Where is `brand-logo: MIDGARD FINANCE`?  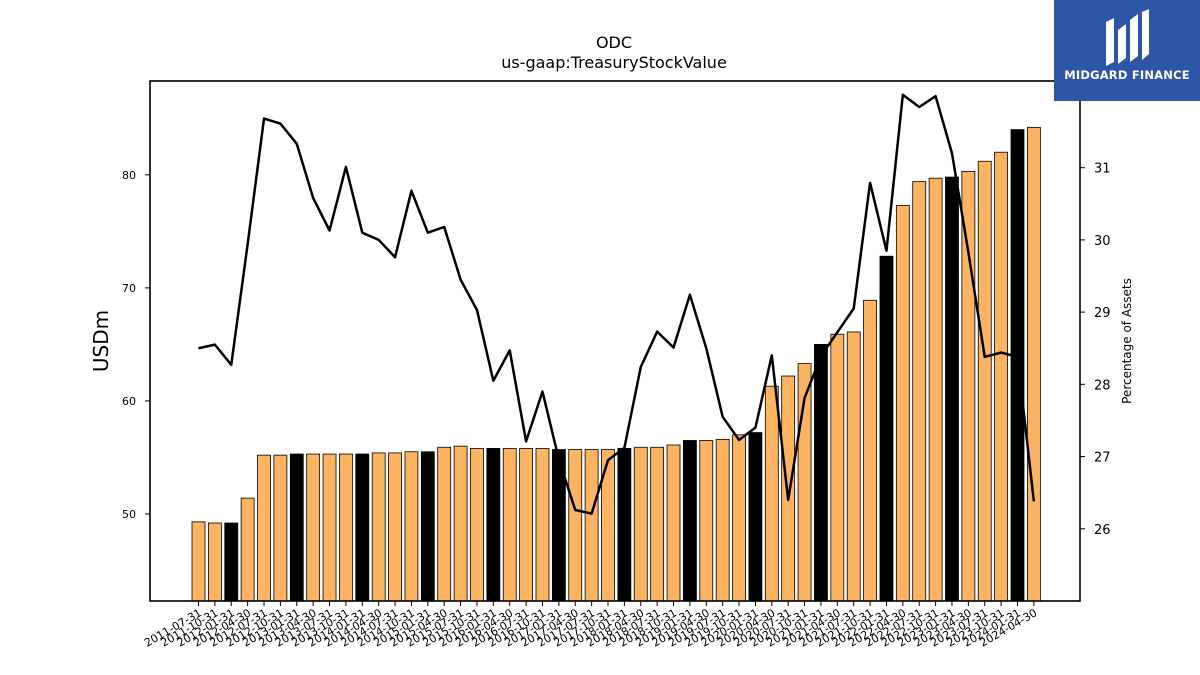 brand-logo: MIDGARD FINANCE is located at coordinates (1127, 50).